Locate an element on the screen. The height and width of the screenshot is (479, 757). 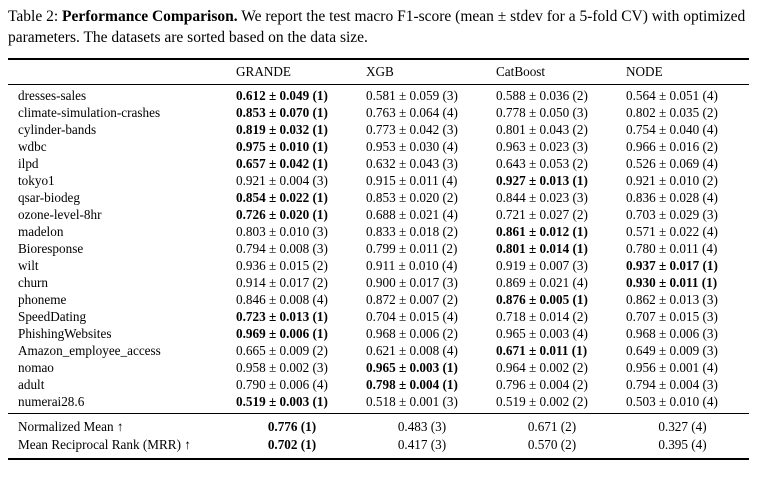
score-cell: 0.846 ± 0.008 (4) is located at coordinates (282, 299).